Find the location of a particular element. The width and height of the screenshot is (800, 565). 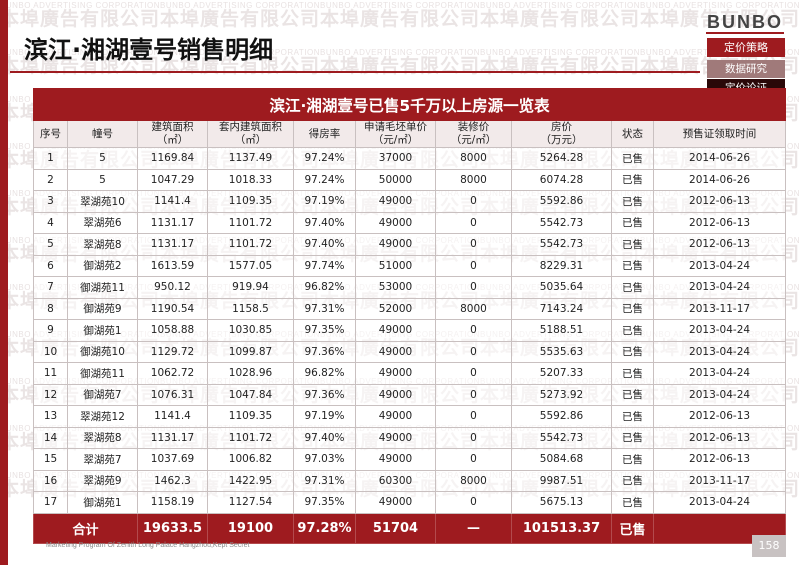

cell-building: 御湖苑10 is located at coordinates (102, 351).